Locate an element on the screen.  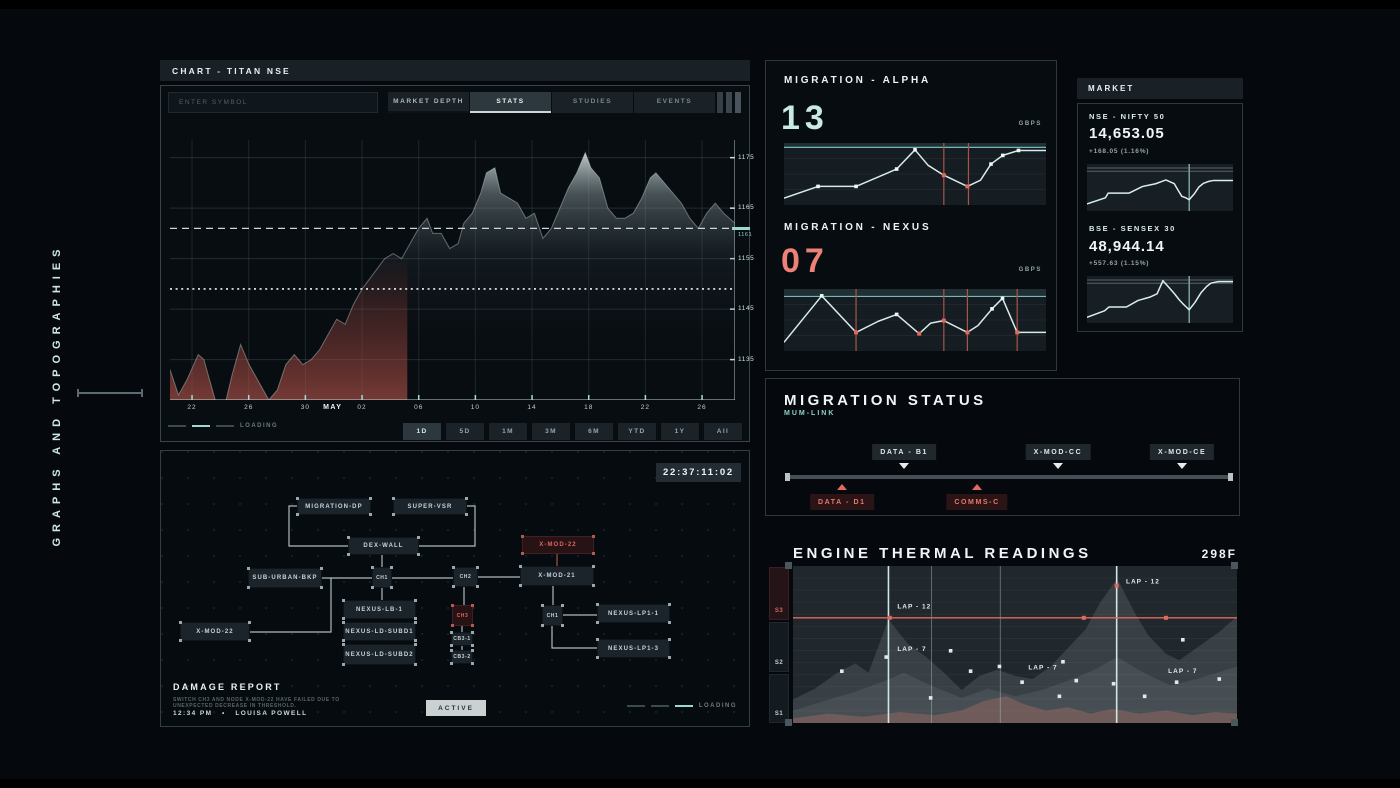
market-header: MARKET is located at coordinates (1160, 88).